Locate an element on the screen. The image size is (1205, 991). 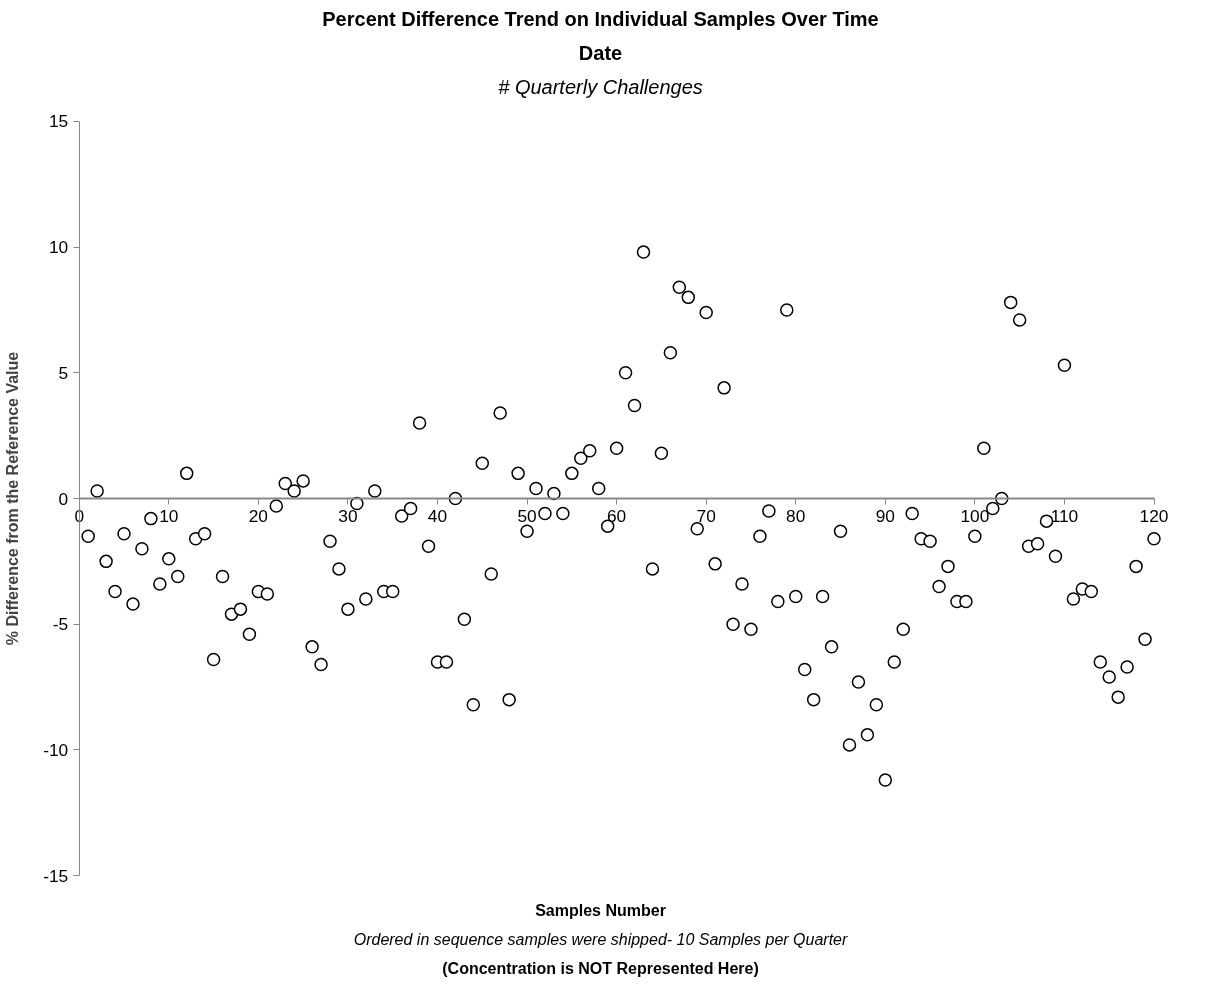
x-tick-label: 60 is located at coordinates (616, 515).